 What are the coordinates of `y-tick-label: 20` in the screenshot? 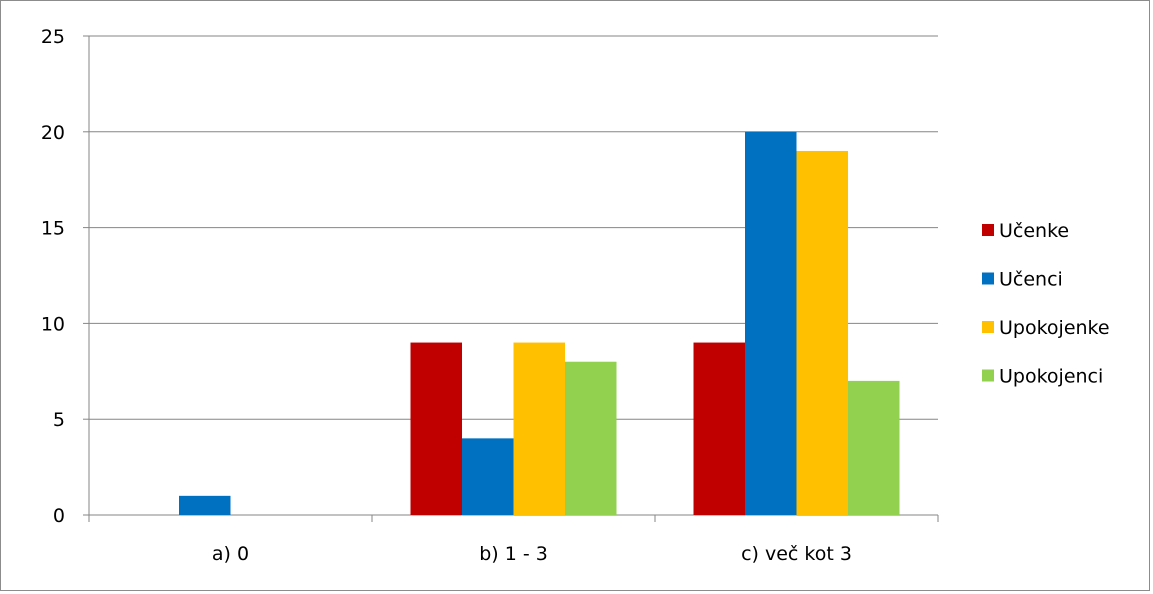 It's located at (53, 133).